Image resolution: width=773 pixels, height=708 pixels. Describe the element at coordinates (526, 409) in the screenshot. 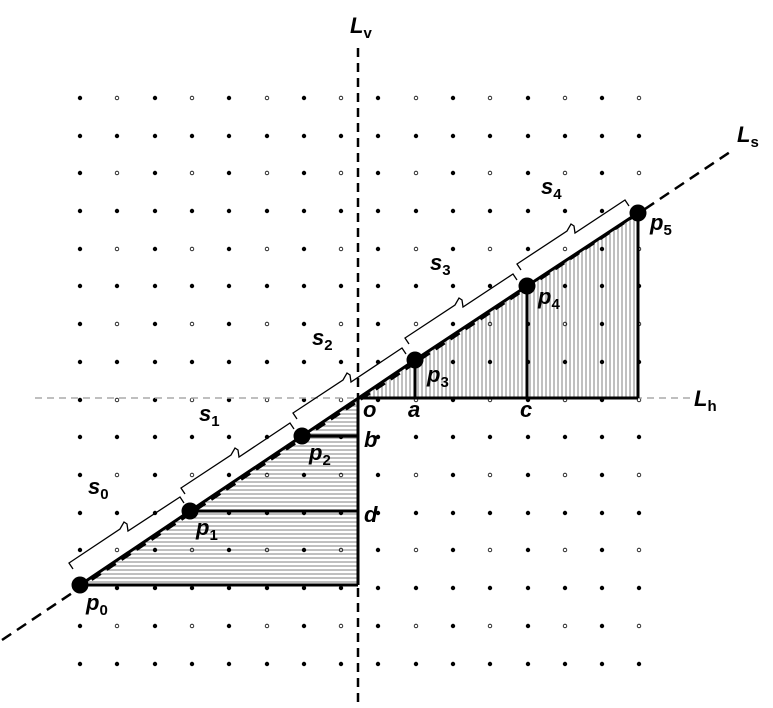

I see `label-c: c` at that location.